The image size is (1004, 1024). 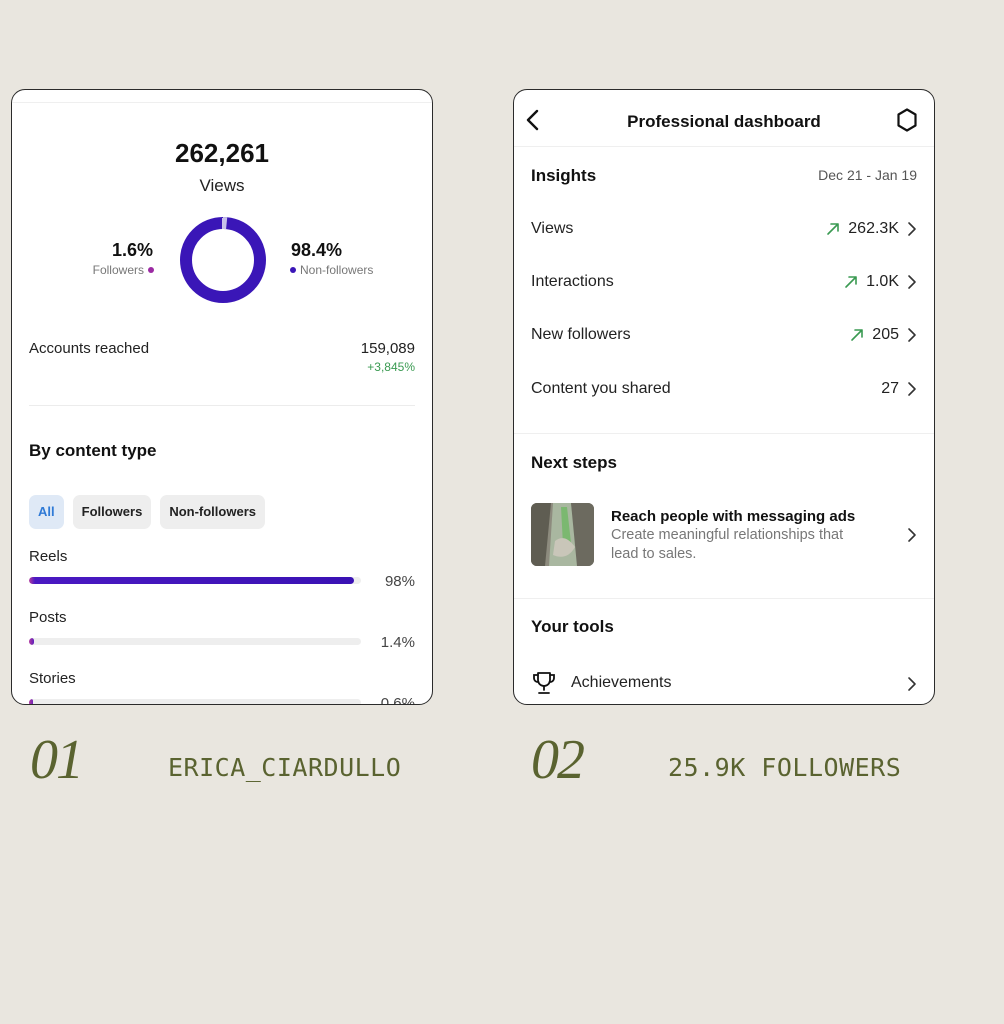 I want to click on metric-value: 262.3K, so click(x=873, y=228).